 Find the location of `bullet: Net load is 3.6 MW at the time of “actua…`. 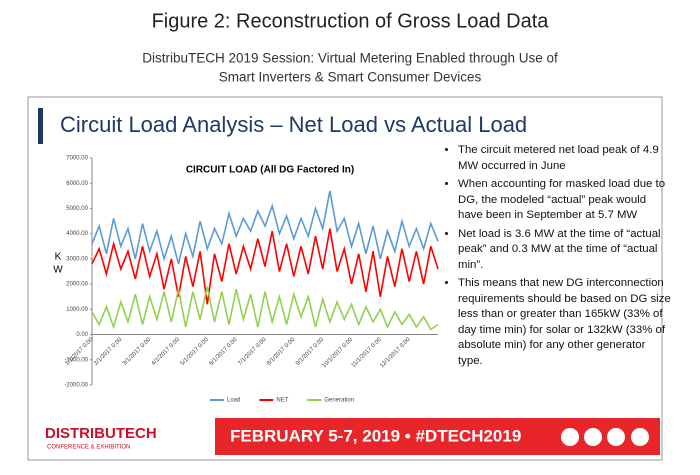

bullet: Net load is 3.6 MW at the time of “actua… is located at coordinates (565, 250).